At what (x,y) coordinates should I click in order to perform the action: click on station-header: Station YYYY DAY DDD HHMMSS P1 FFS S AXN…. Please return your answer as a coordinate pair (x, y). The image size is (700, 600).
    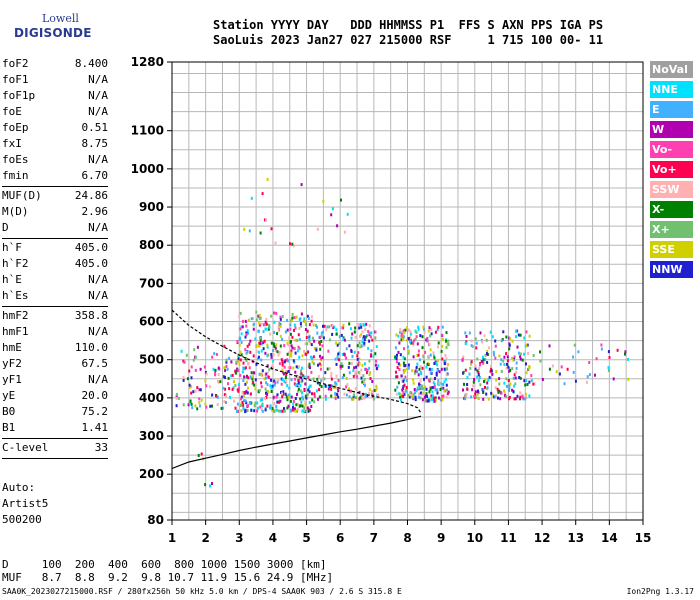
    Looking at the image, I should click on (408, 33).